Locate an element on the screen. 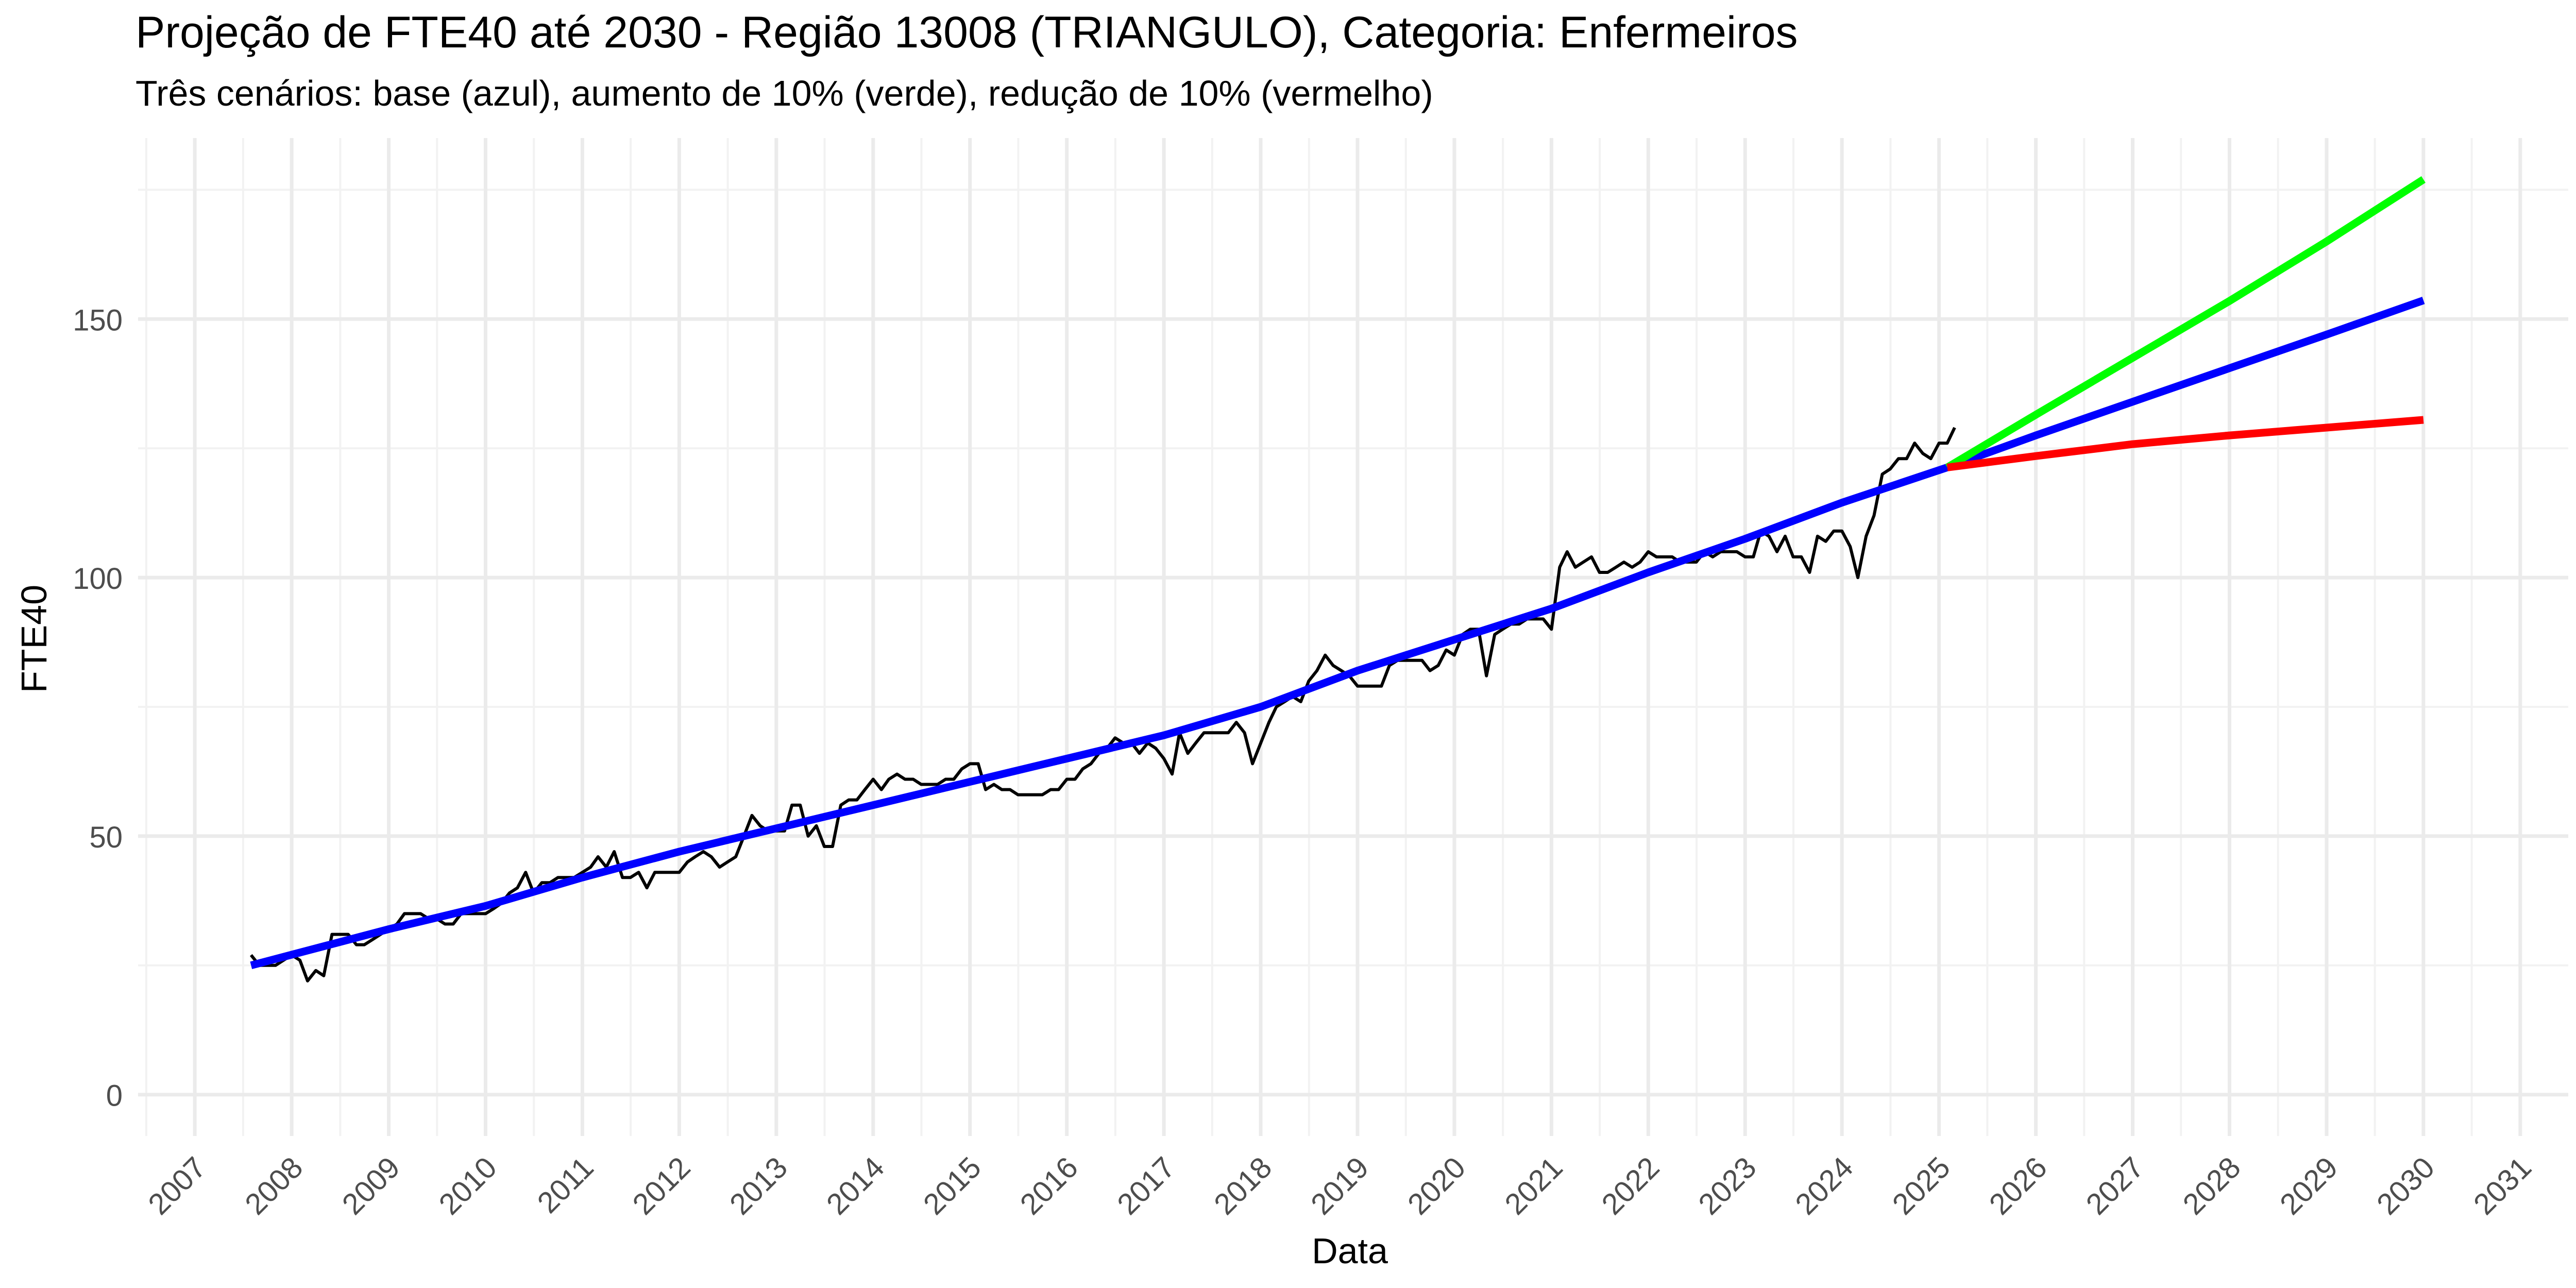 Image resolution: width=2576 pixels, height=1288 pixels. y-tick-label: 100 is located at coordinates (98, 579).